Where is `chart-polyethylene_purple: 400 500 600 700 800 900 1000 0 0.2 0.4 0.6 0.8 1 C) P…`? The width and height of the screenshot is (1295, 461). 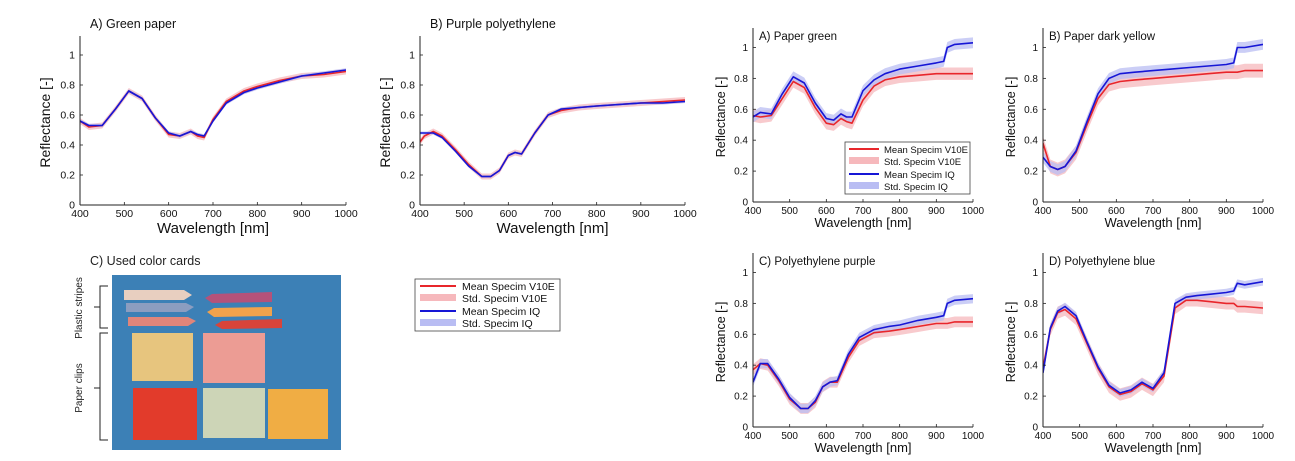
chart-polyethylene_purple: 400 500 600 700 800 900 1000 0 0.2 0.4 0.6 0.8 1 C) P… is located at coordinates (849, 354).